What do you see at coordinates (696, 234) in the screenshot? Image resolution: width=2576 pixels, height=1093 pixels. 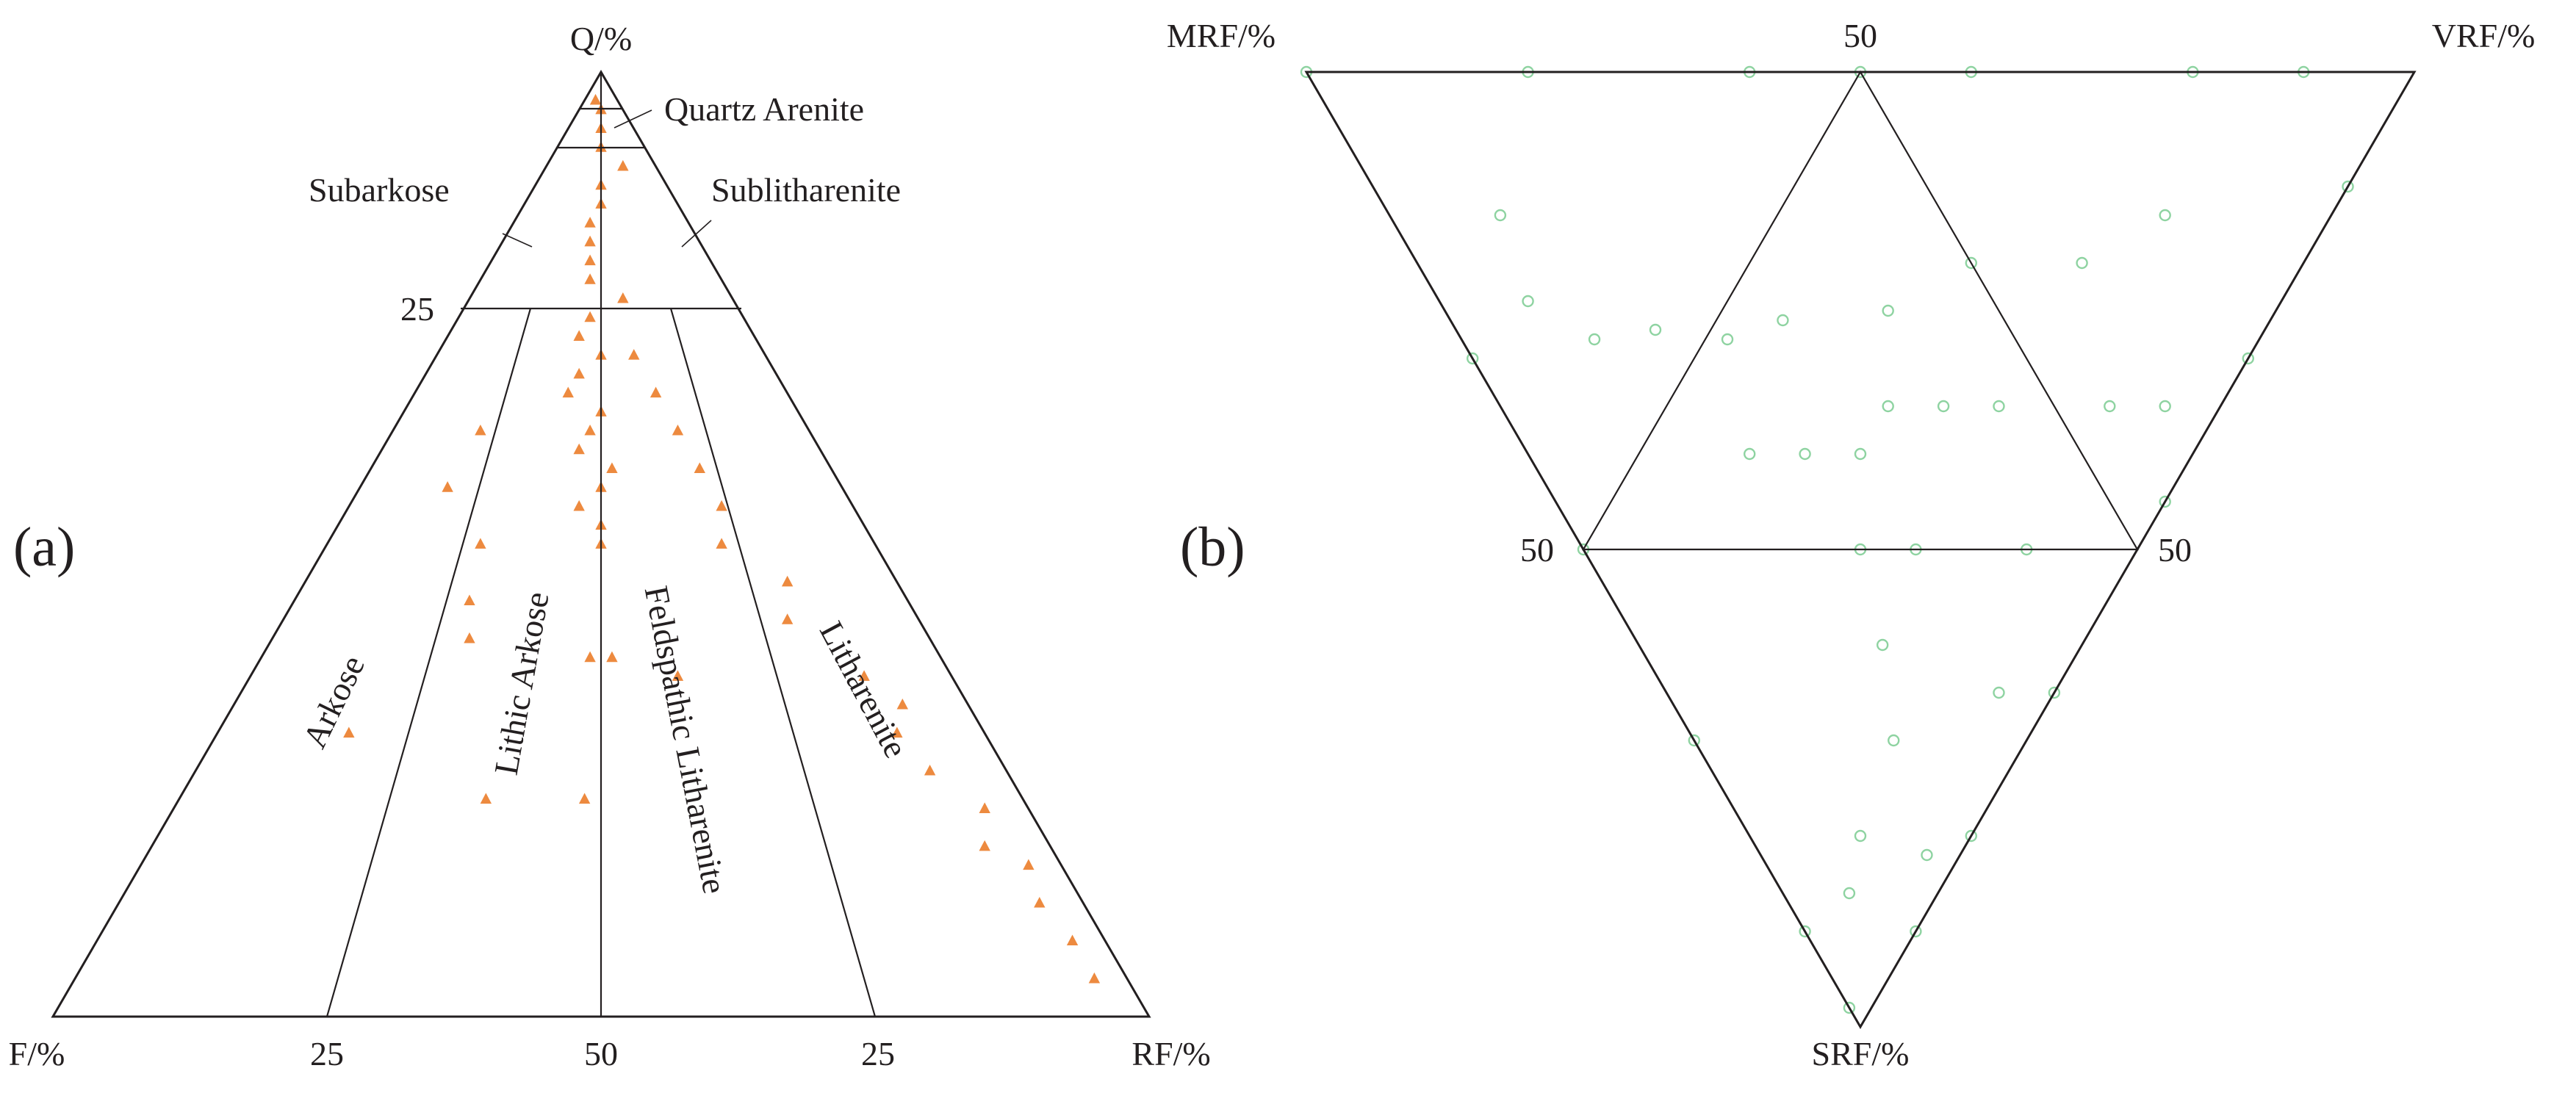 I see `sublitharenite-leader` at bounding box center [696, 234].